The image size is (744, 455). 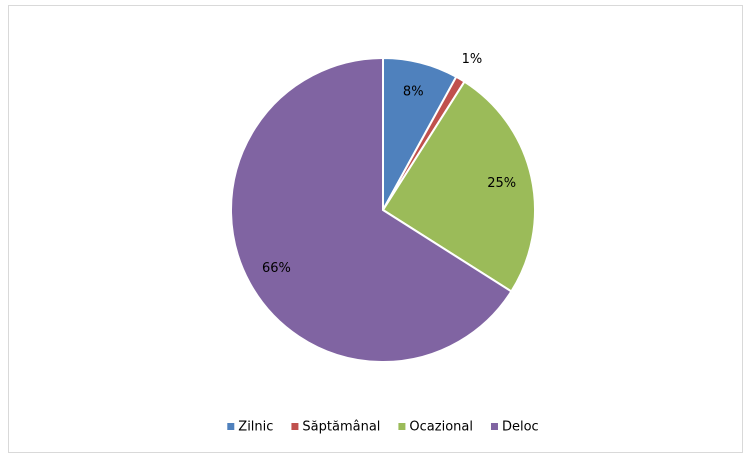 What do you see at coordinates (441, 427) in the screenshot?
I see `legend-label: Ocazional` at bounding box center [441, 427].